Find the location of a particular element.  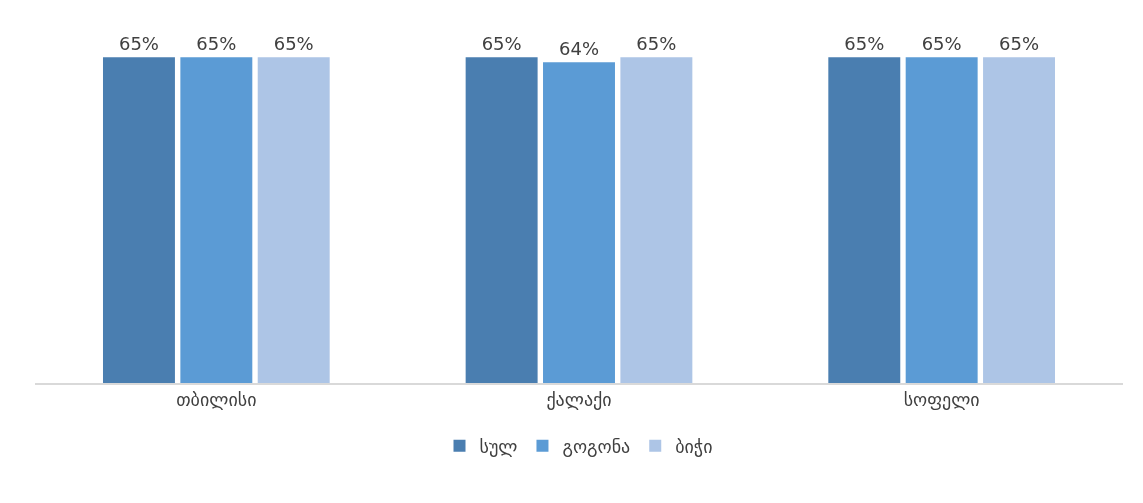

x-tick-label: ქალაქი is located at coordinates (579, 400).